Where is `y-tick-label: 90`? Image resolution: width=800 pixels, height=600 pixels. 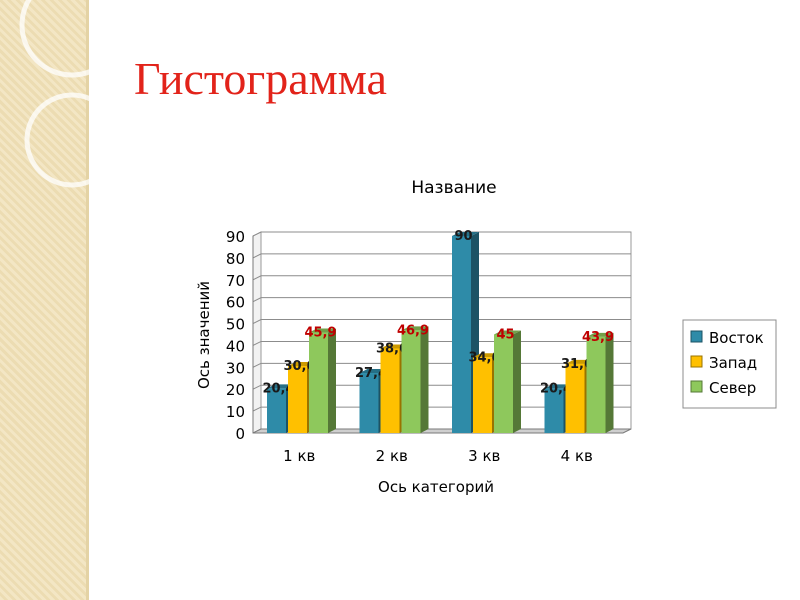
y-tick-label: 90 is located at coordinates (235, 237).